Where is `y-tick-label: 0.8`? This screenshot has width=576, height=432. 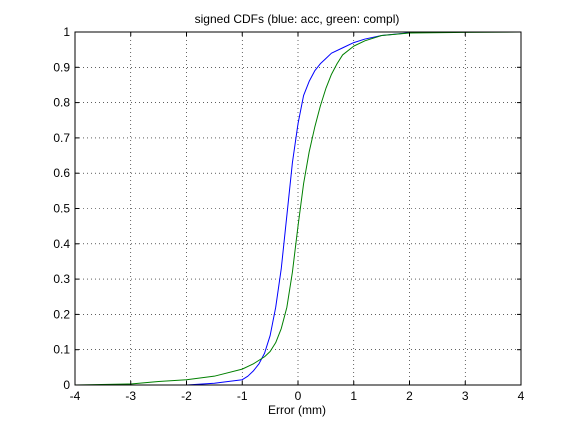 y-tick-label: 0.8 is located at coordinates (61, 103).